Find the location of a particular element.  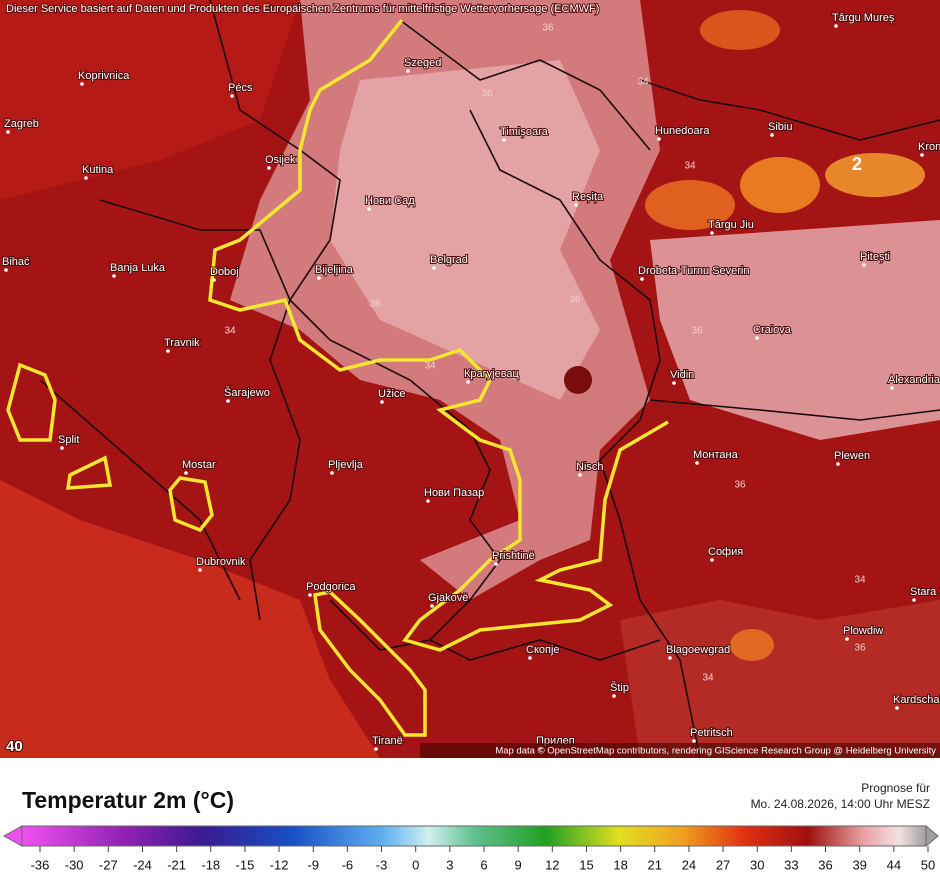

city-label: Hunedoara is located at coordinates (682, 131).